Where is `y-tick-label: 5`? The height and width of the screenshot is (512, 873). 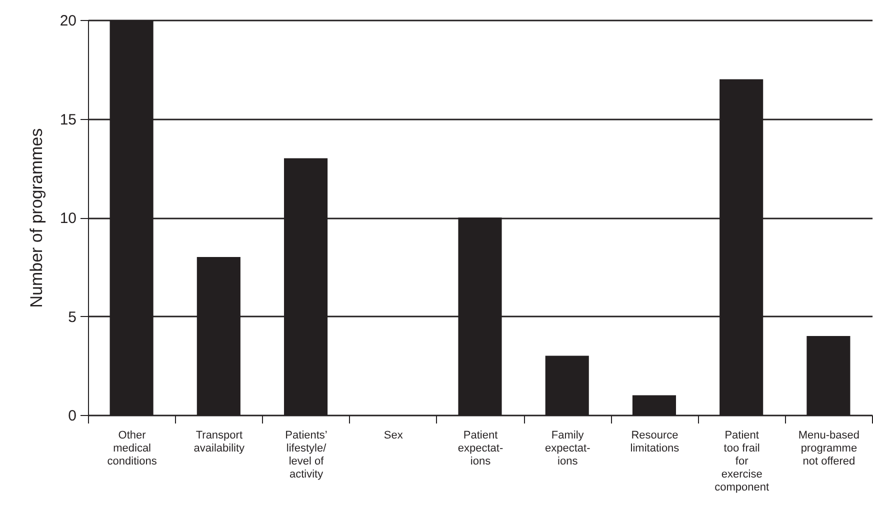
y-tick-label: 5 is located at coordinates (72, 317).